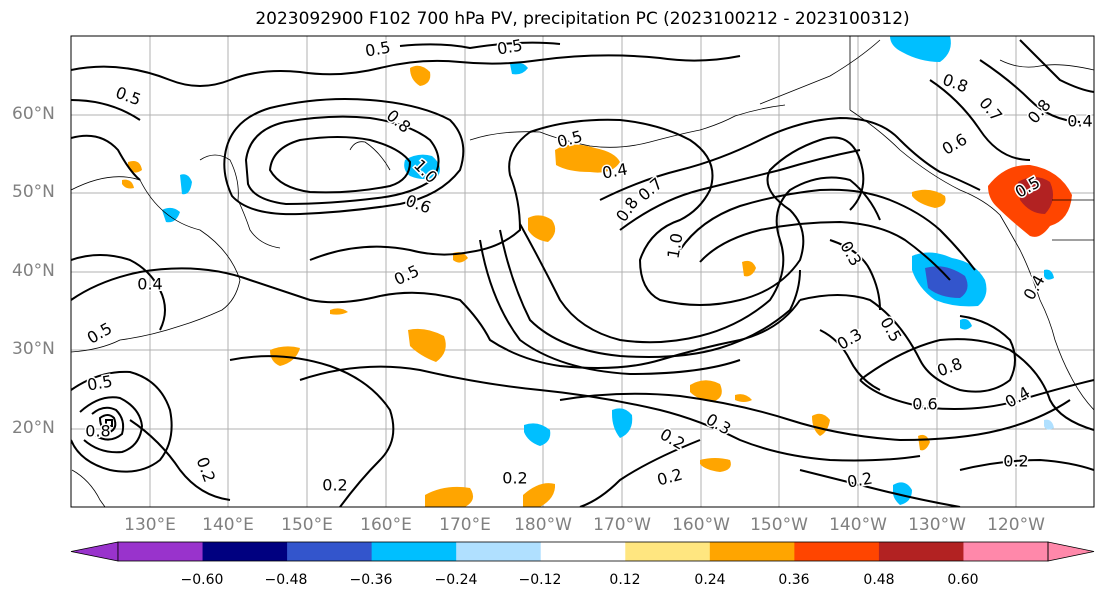  Describe the element at coordinates (710, 580) in the screenshot. I see `colorbar-tick: 0.24` at that location.